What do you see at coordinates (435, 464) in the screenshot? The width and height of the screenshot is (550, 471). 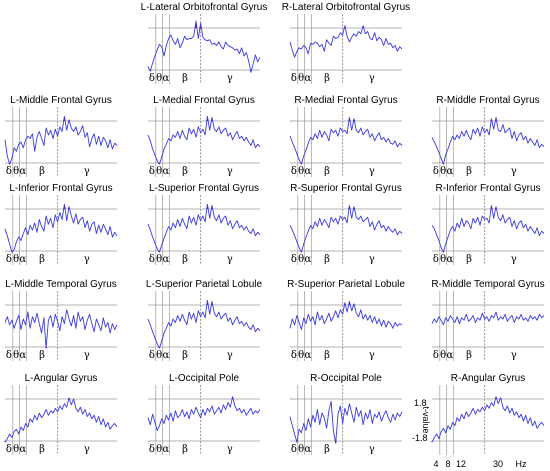 I see `x-tick-4: 4` at bounding box center [435, 464].